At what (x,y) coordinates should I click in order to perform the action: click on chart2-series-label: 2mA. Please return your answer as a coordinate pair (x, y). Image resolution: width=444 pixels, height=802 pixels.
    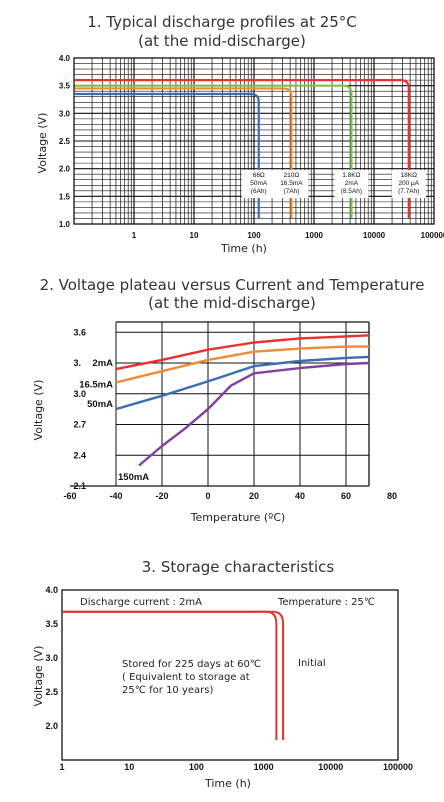
    Looking at the image, I should click on (102, 363).